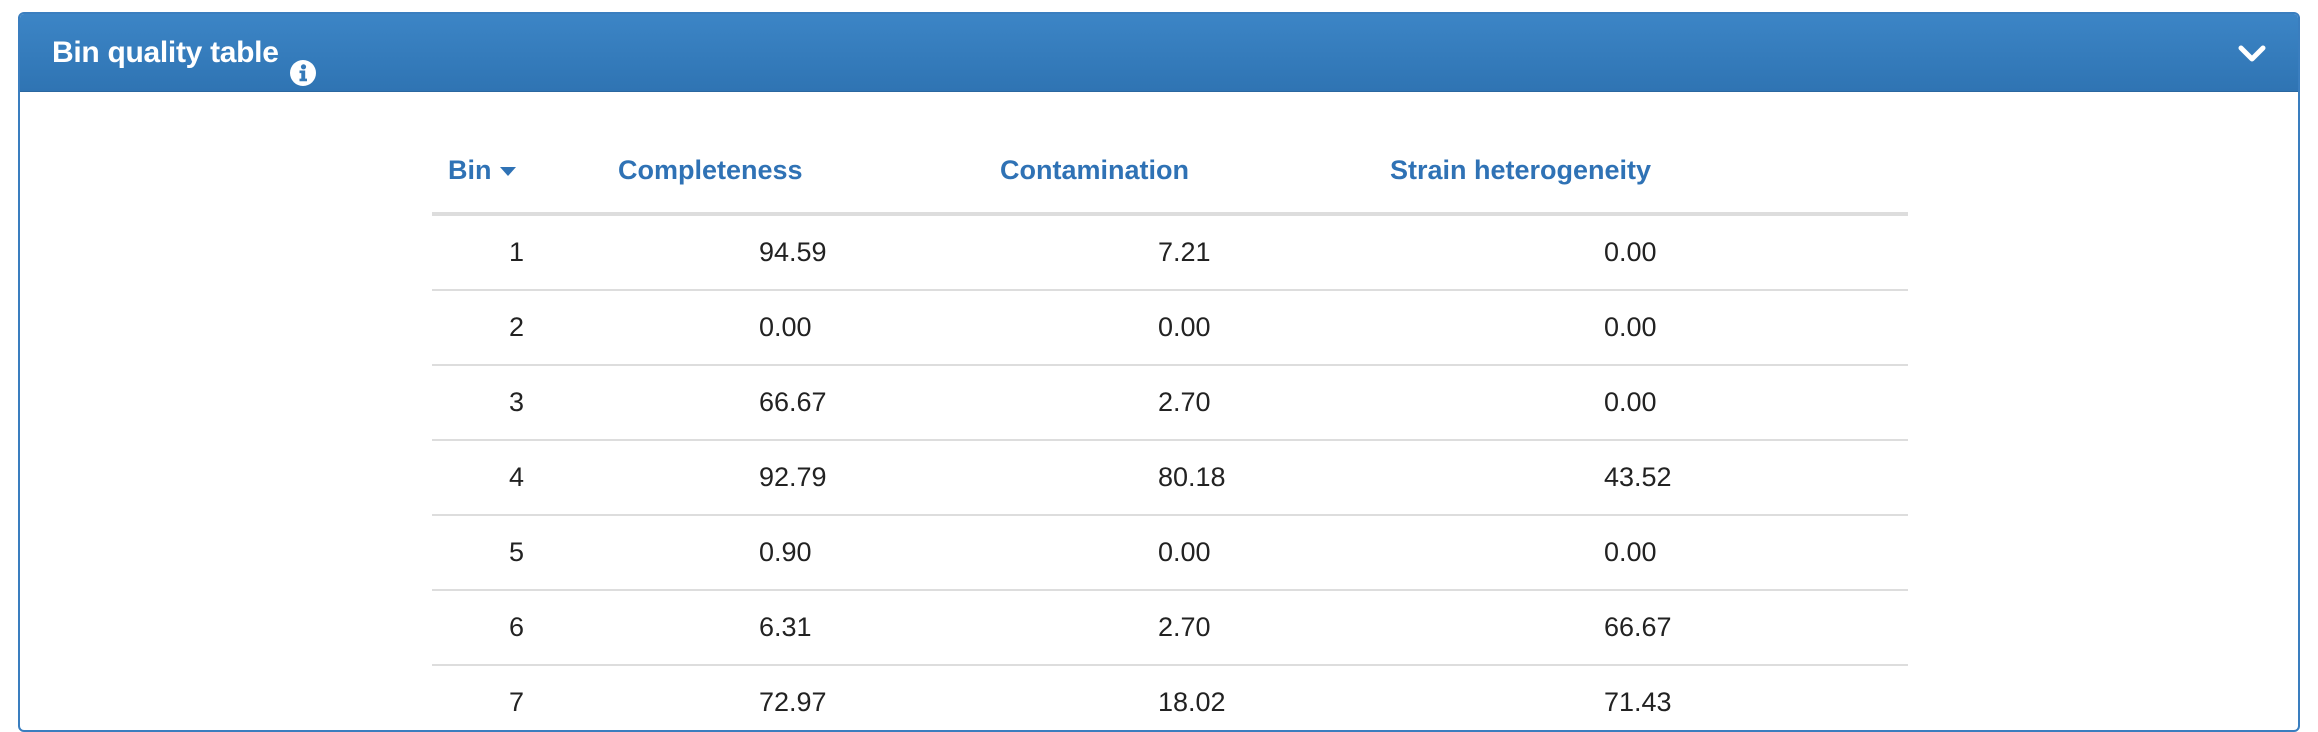  I want to click on cell-bin: 5, so click(525, 553).